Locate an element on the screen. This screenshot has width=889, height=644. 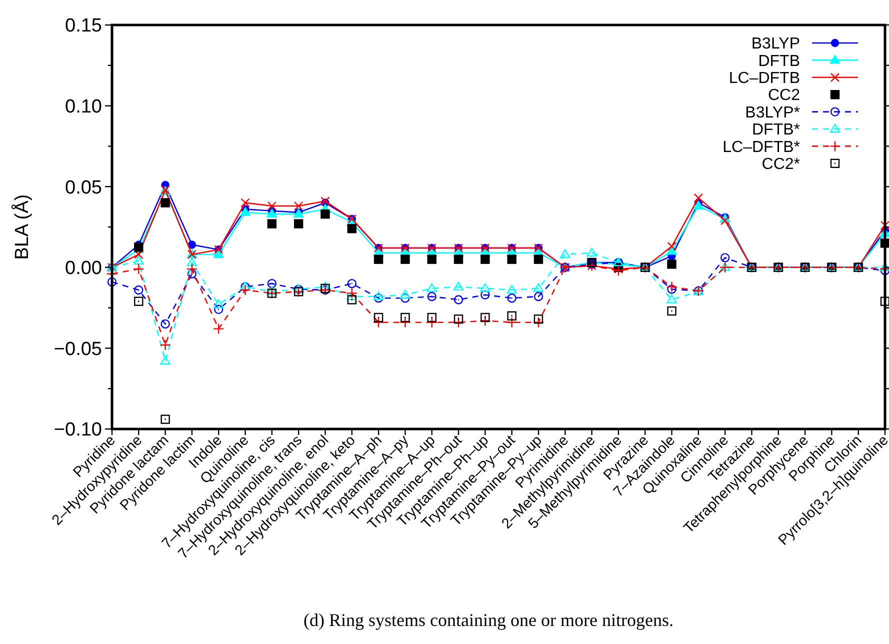
legend-label: B3LYP* is located at coordinates (772, 113).